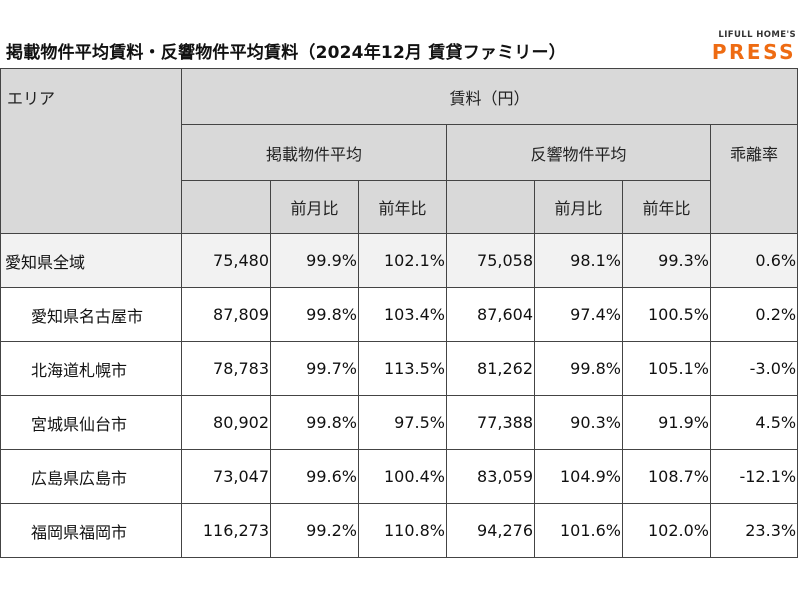 This screenshot has width=800, height=600. I want to click on listing-yoy-cell: 97.5%, so click(402, 422).